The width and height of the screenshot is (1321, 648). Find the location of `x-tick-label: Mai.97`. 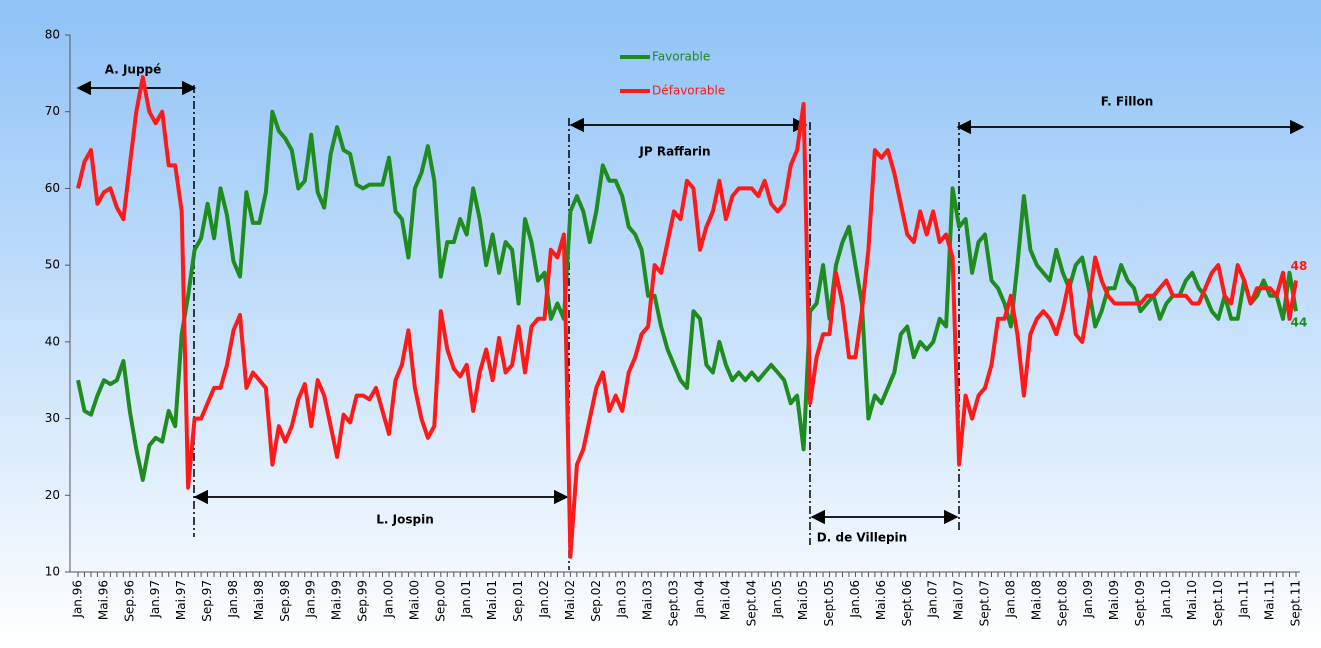

x-tick-label: Mai.97 is located at coordinates (181, 600).